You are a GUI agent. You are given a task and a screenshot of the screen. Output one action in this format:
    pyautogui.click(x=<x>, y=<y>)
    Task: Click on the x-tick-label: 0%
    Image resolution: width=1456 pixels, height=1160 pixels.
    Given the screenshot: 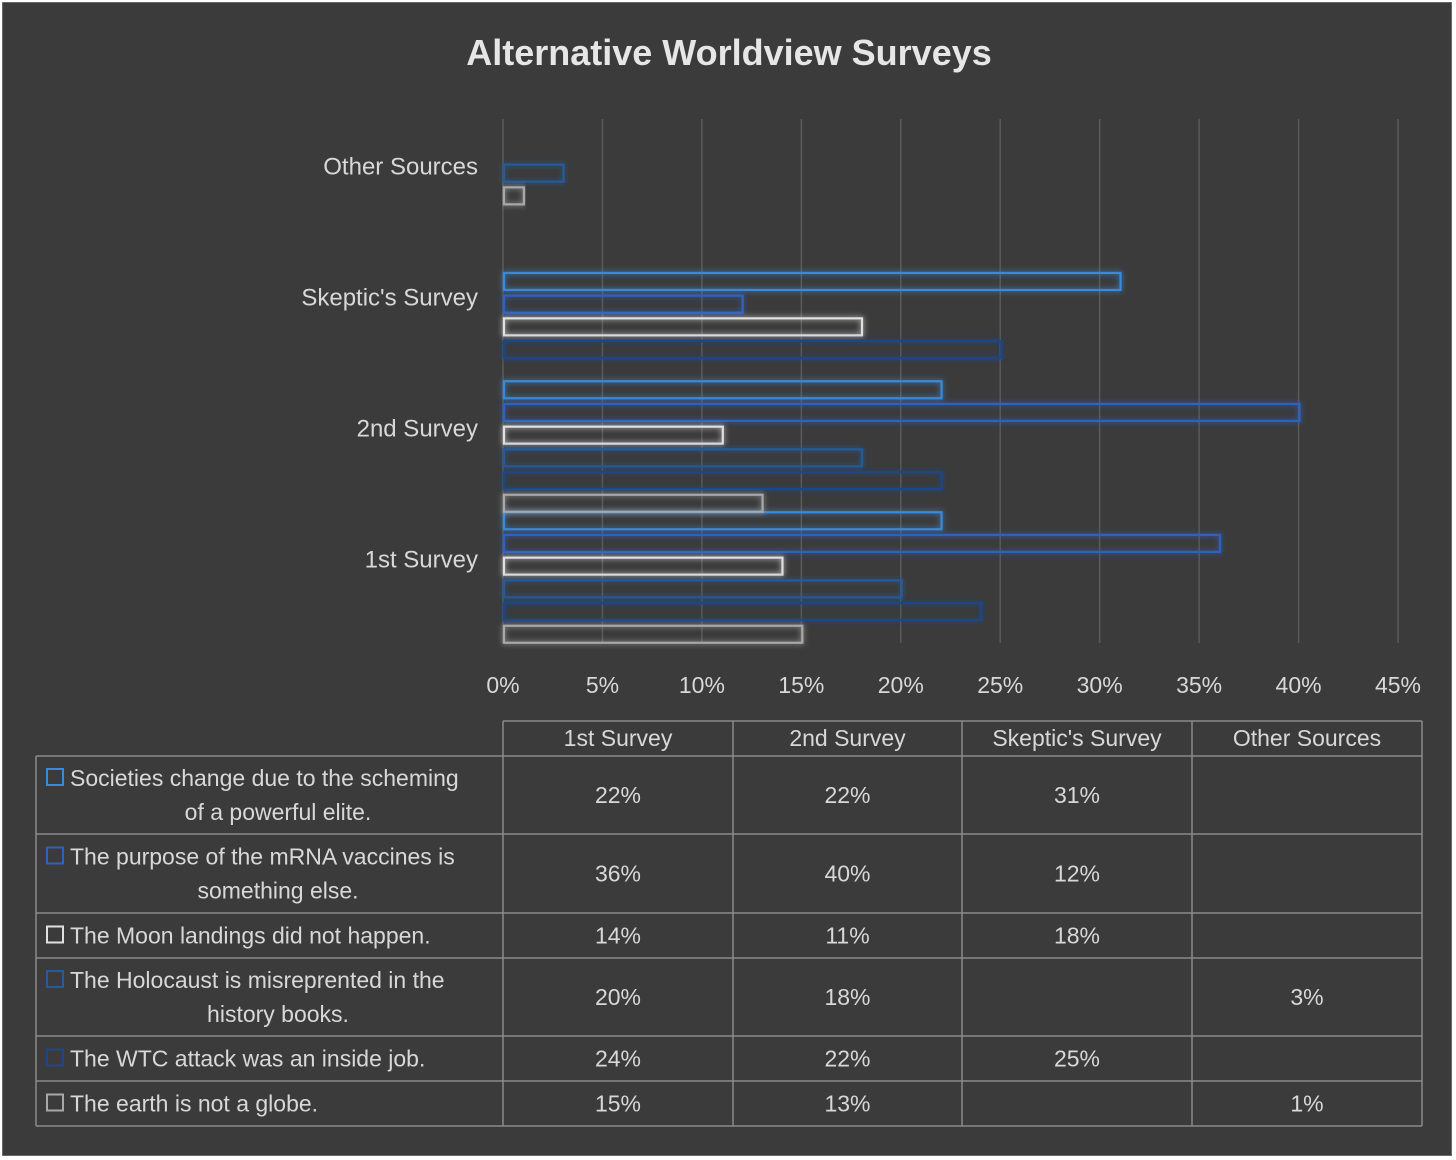 What is the action you would take?
    pyautogui.click(x=502, y=685)
    